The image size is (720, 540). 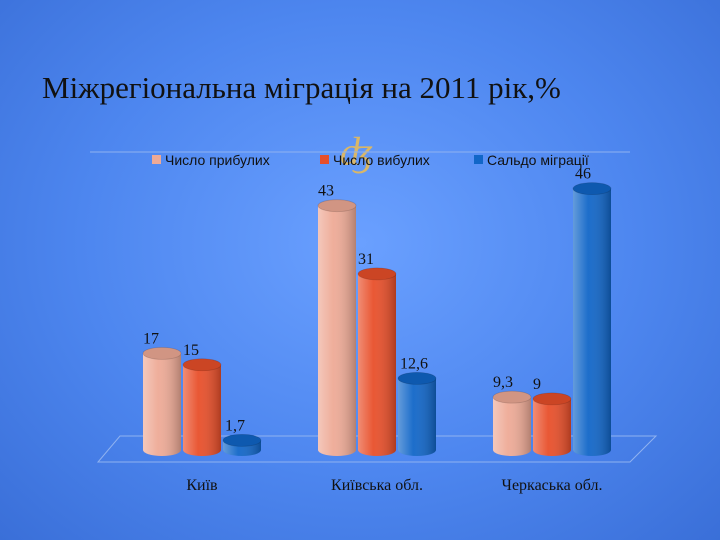 What do you see at coordinates (151, 338) in the screenshot?
I see `data-label-київ-series-0: 17` at bounding box center [151, 338].